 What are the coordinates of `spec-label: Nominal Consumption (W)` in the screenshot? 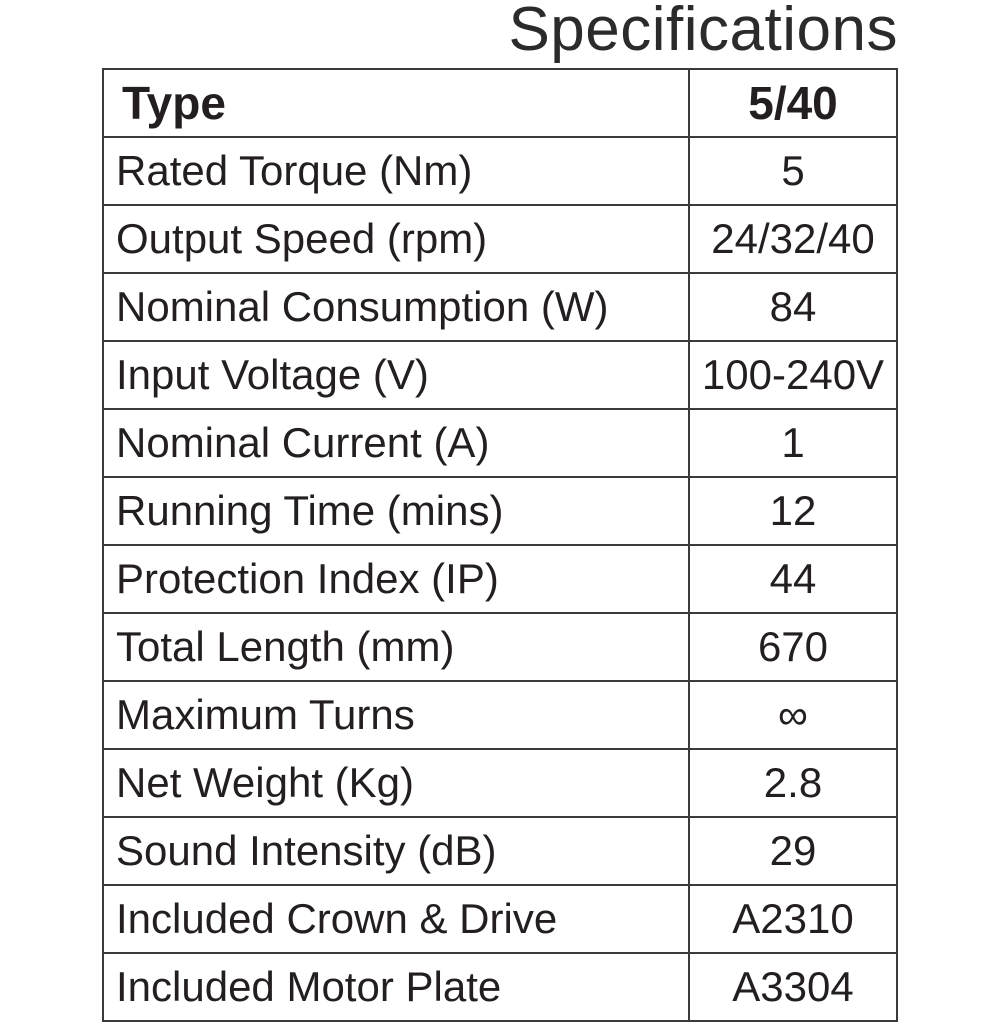 It's located at (396, 307).